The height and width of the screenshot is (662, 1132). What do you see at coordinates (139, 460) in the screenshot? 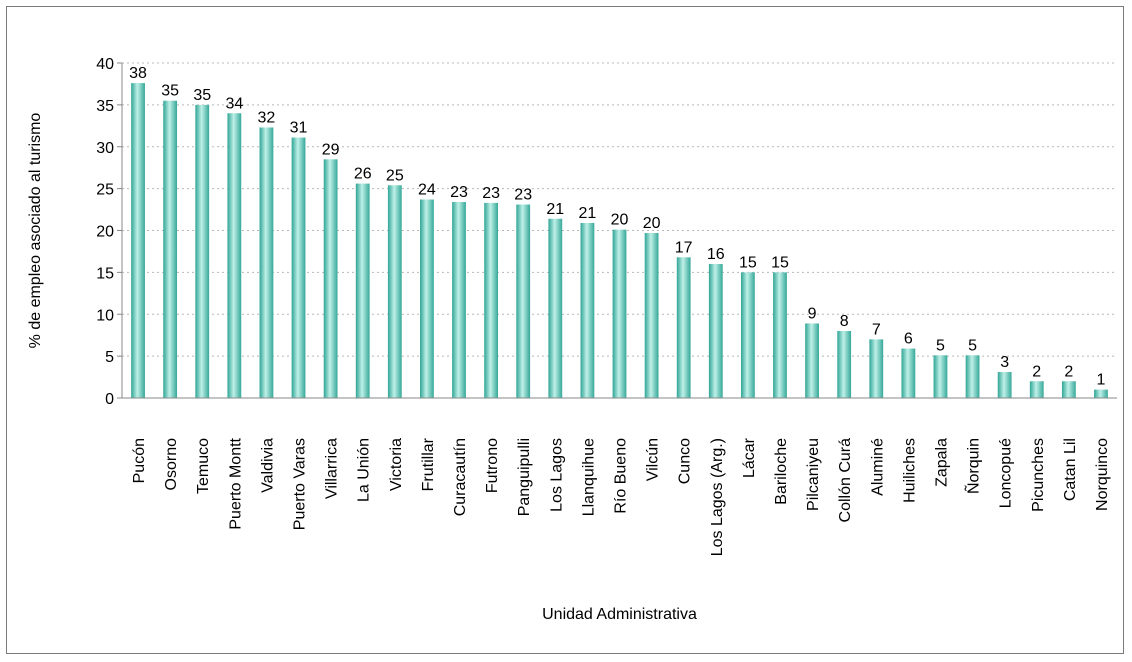
I see `x-tick-label: Pucón` at bounding box center [139, 460].